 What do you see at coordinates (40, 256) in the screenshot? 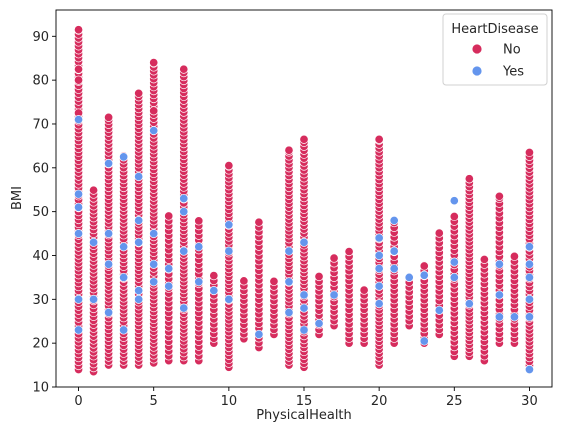
I see `y-tick-label: 40` at bounding box center [40, 256].